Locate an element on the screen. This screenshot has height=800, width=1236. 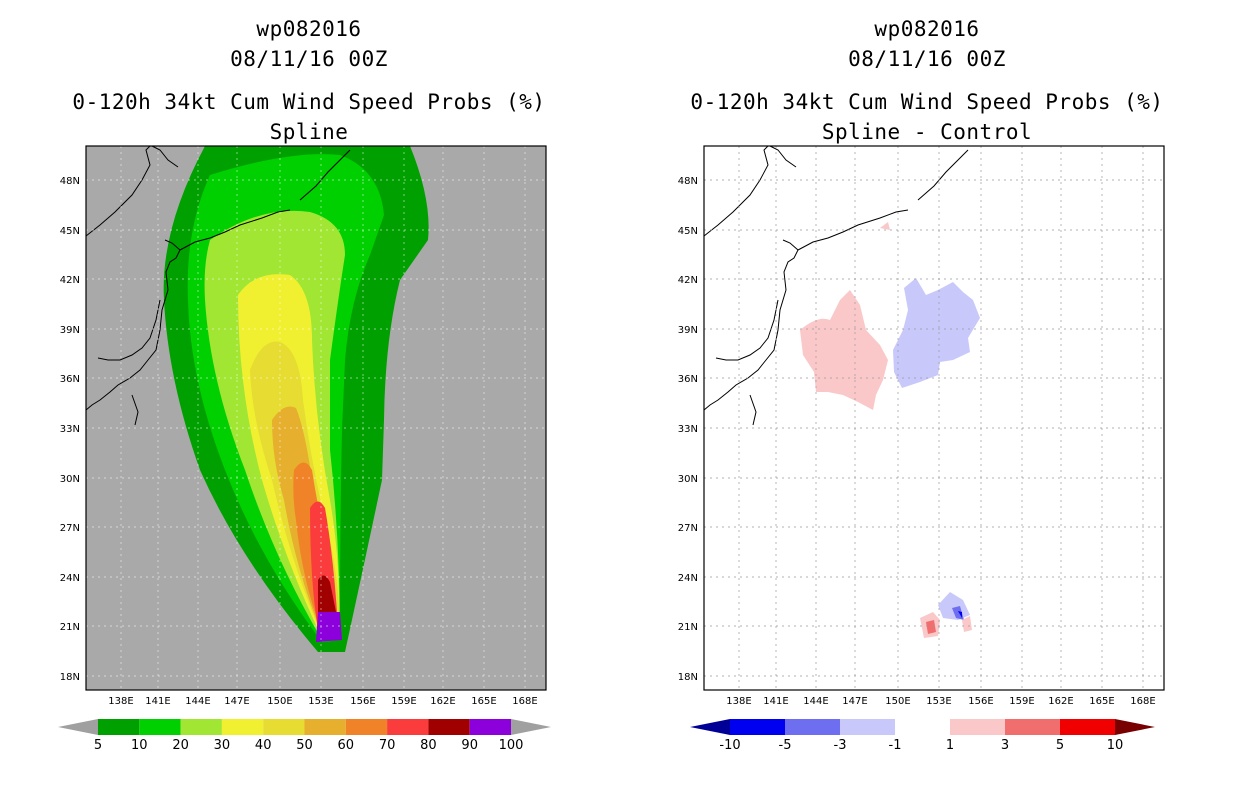
lon-label: 141E is located at coordinates (775, 701).